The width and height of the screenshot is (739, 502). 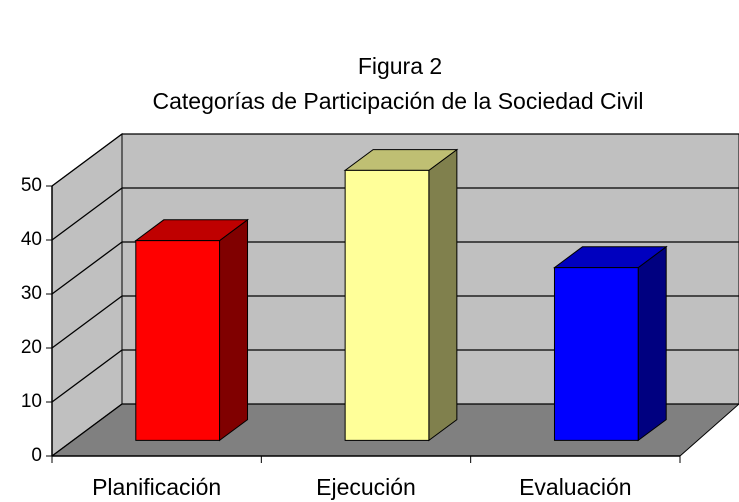 What do you see at coordinates (31, 185) in the screenshot?
I see `y-tick-label: 50` at bounding box center [31, 185].